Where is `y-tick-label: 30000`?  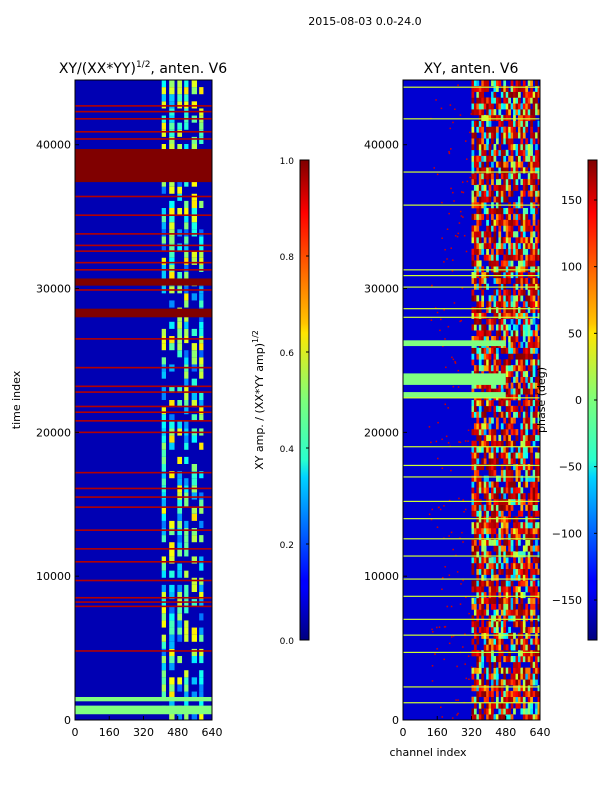 y-tick-label: 30000 is located at coordinates (381, 289).